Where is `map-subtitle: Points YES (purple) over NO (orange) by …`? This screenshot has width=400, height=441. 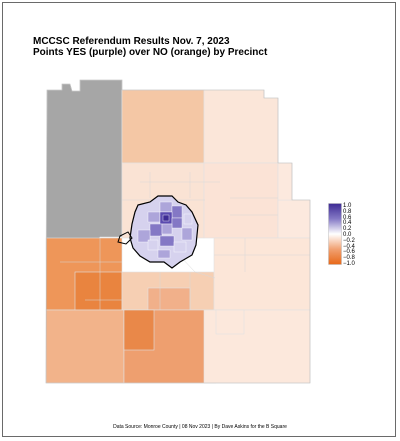 map-subtitle: Points YES (purple) over NO (orange) by … is located at coordinates (150, 52).